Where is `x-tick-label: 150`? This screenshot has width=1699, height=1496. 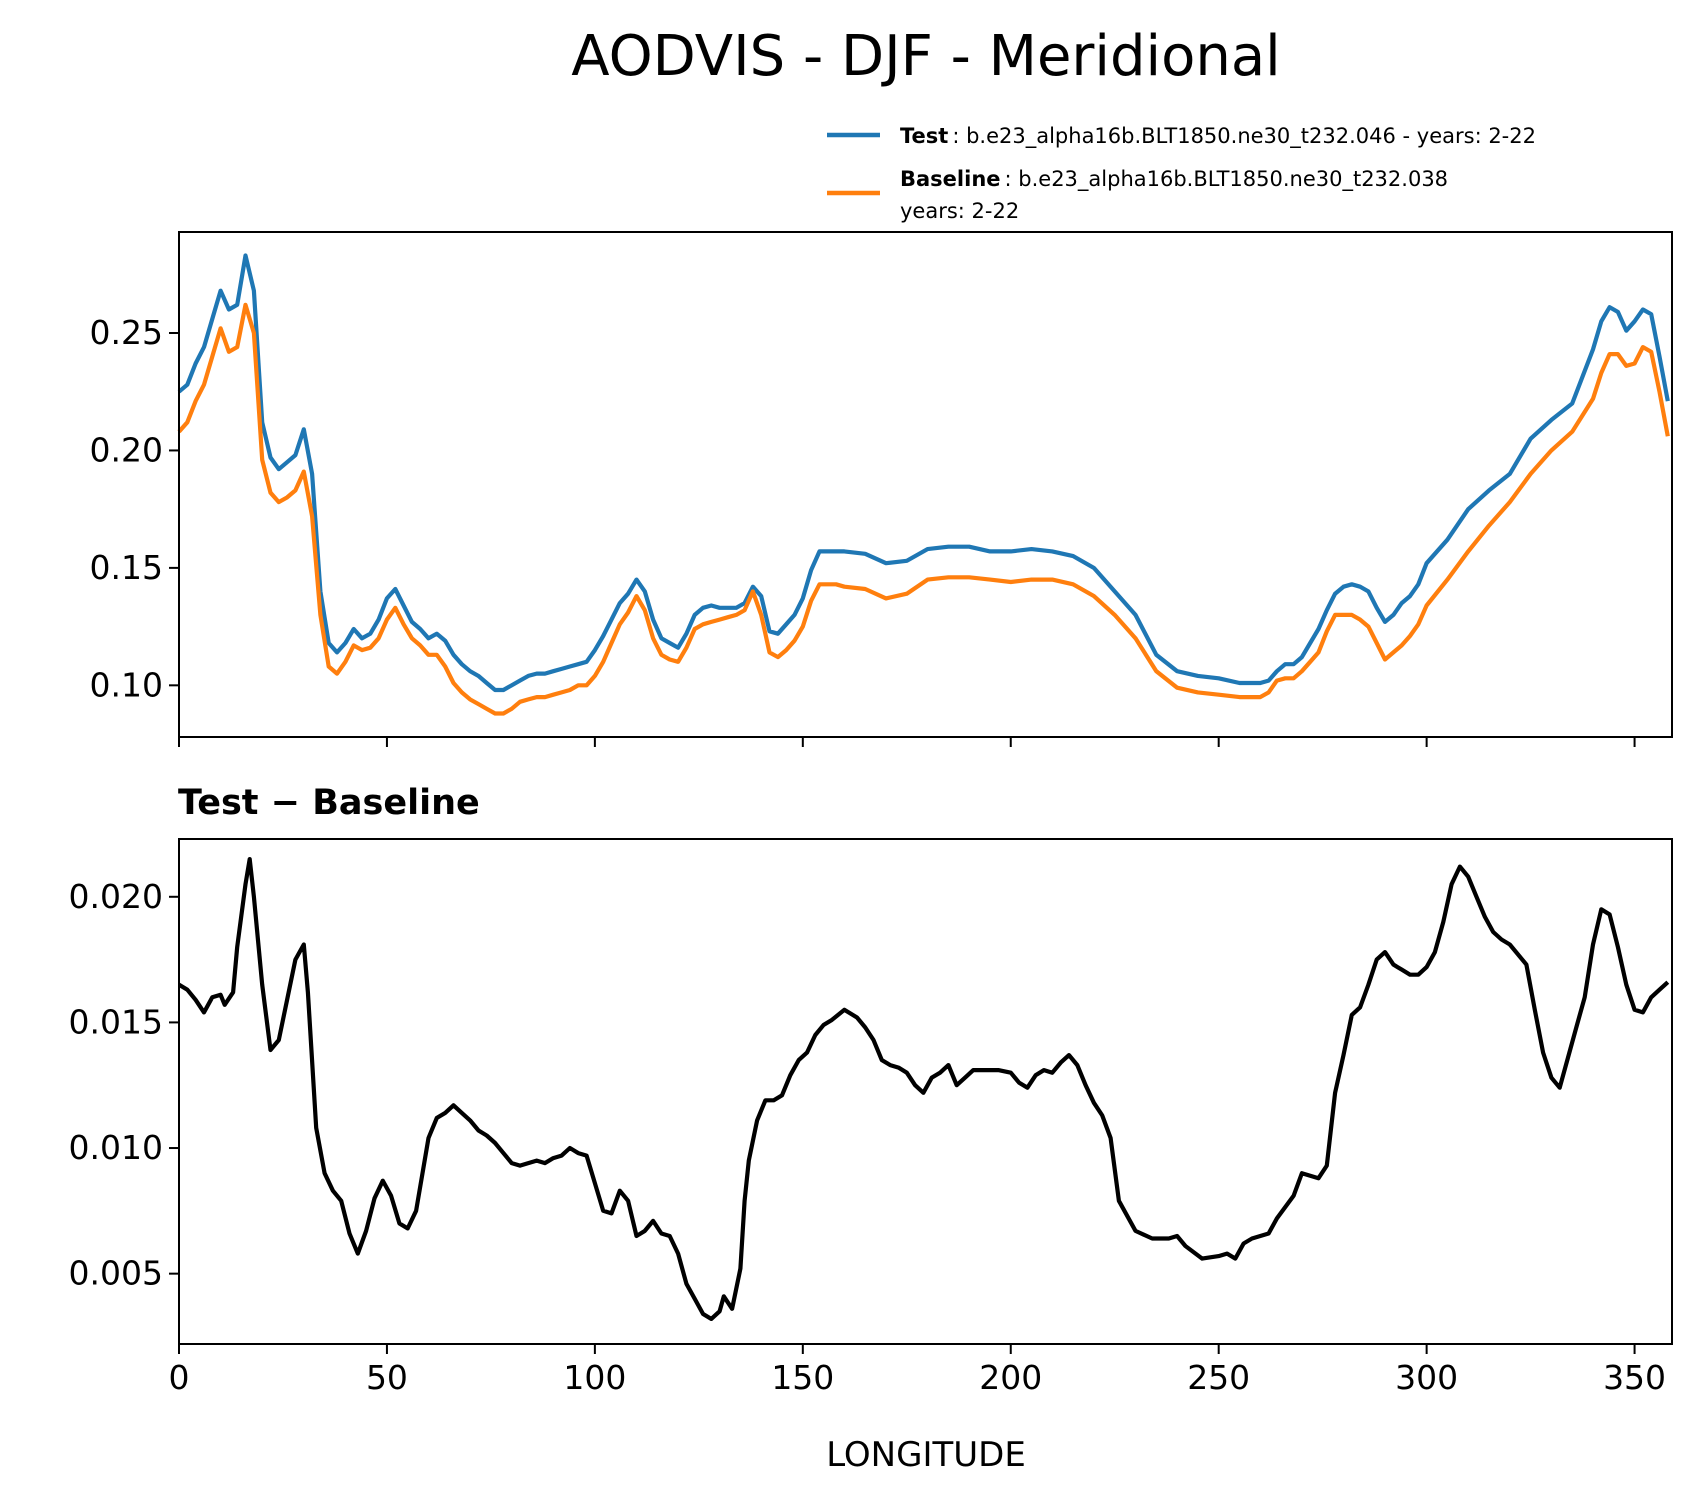
x-tick-label: 150 is located at coordinates (802, 1377).